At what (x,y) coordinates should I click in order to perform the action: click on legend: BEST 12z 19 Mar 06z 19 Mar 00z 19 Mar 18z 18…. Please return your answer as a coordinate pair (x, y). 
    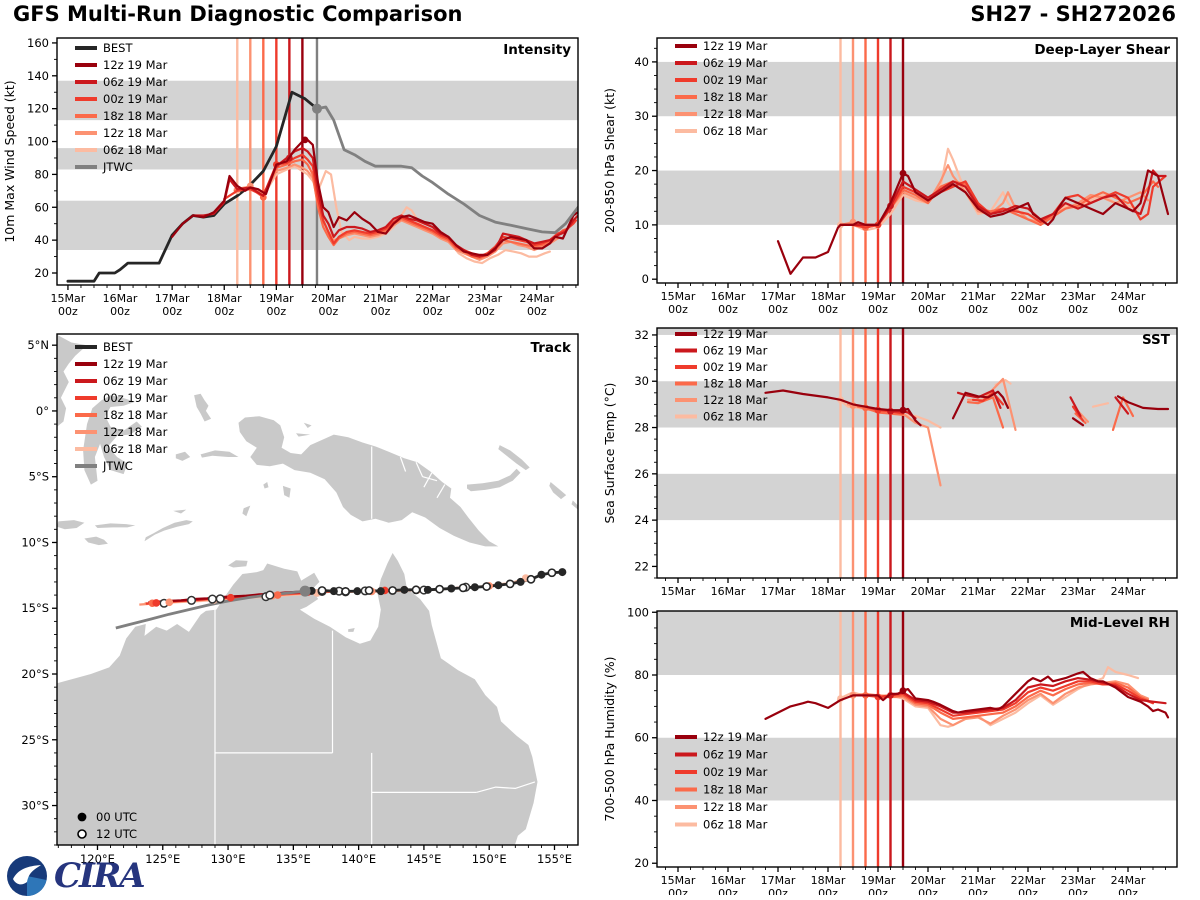
    Looking at the image, I should click on (121, 406).